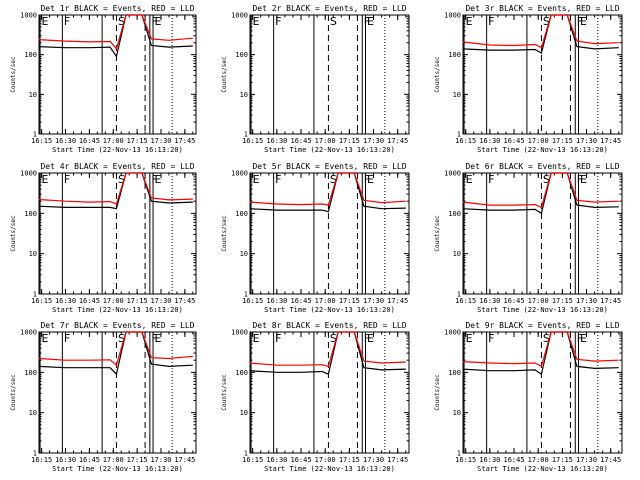  I want to click on panel-title: Det 9r BLACK = Events, RED = LLD, so click(542, 325).